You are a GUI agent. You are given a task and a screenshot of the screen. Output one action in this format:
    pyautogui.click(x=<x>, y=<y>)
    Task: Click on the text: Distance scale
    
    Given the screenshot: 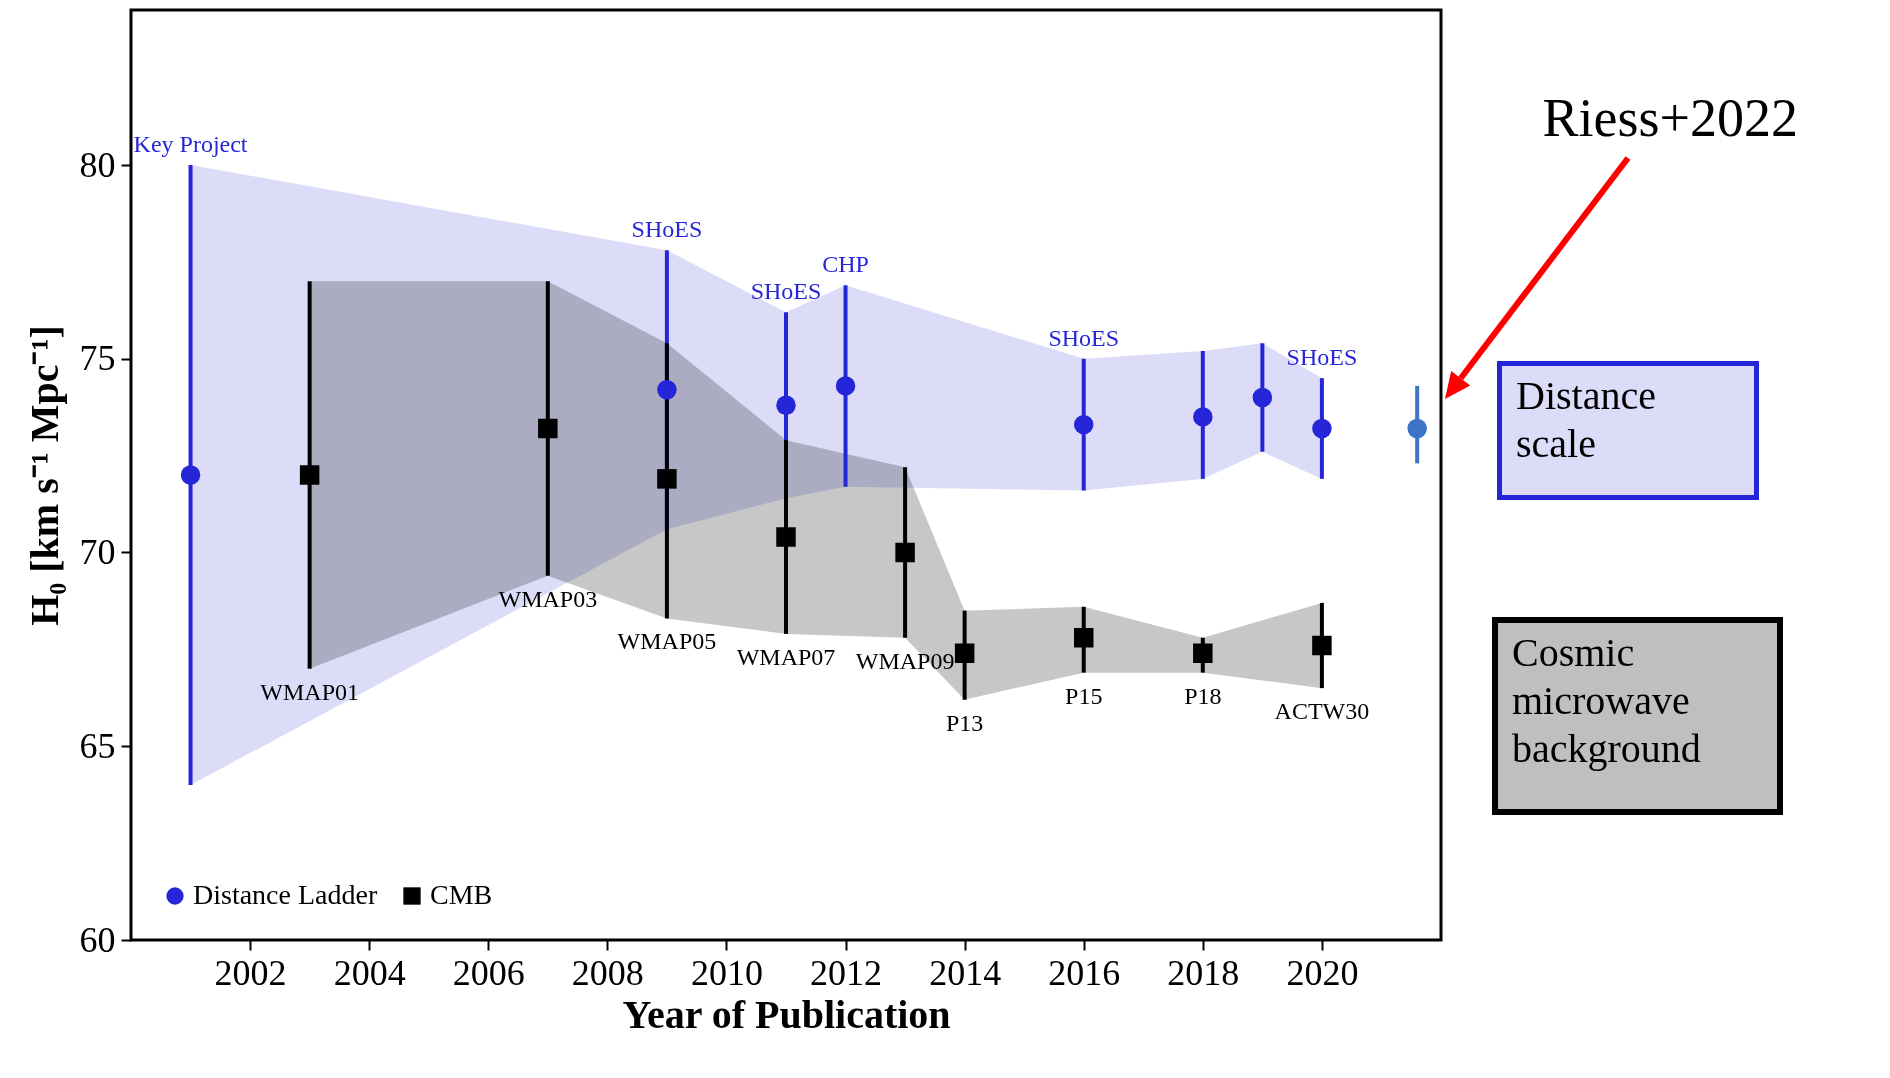 What is the action you would take?
    pyautogui.click(x=1628, y=430)
    